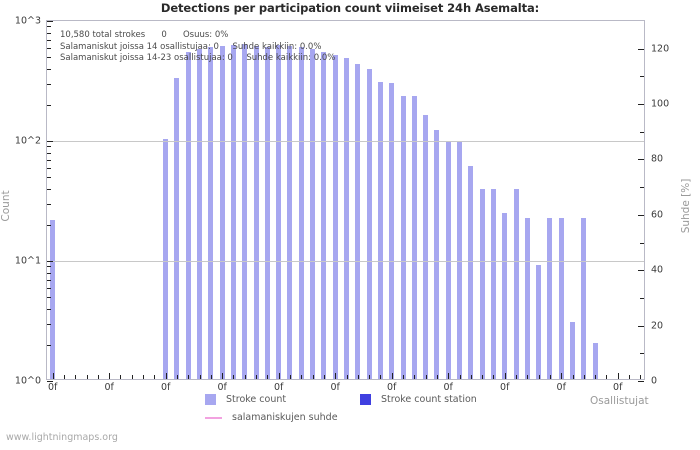 This screenshot has height=450, width=700. Describe the element at coordinates (256, 399) in the screenshot. I see `legend-label: Stroke count` at that location.